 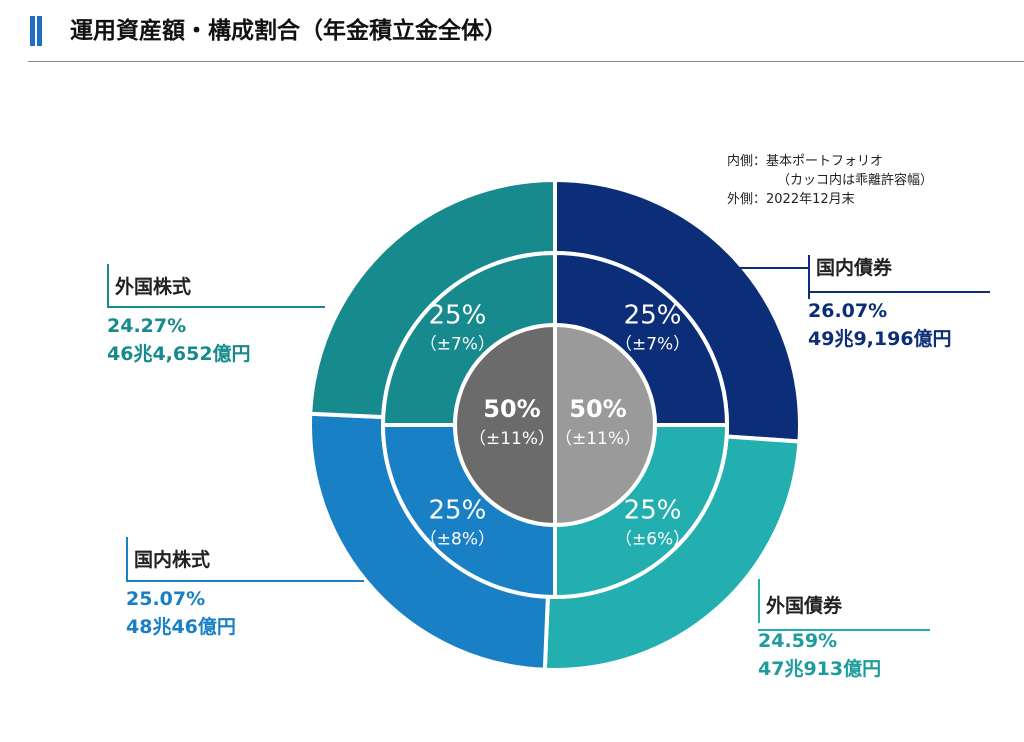 I want to click on chart-legend: 内側：基本ポートフォリオ （カッコ内は乖離許容幅） 外側：2022年12月末, so click(x=830, y=180).